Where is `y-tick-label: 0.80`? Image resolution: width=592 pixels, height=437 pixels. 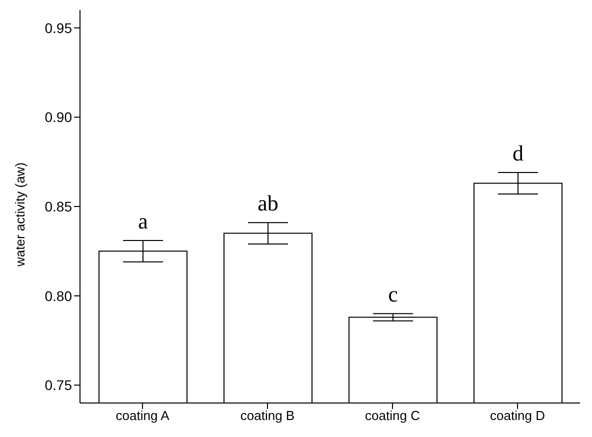 y-tick-label: 0.80 is located at coordinates (58, 296).